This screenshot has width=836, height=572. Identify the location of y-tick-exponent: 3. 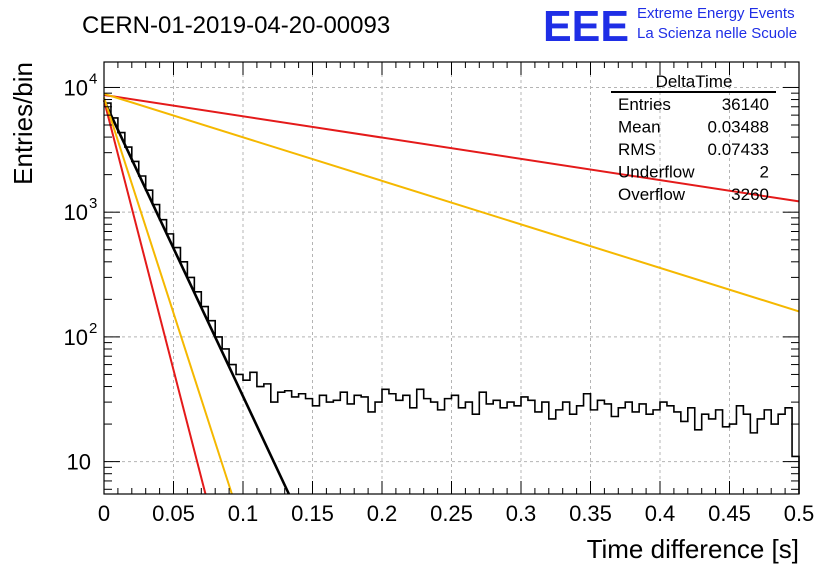
(93, 203).